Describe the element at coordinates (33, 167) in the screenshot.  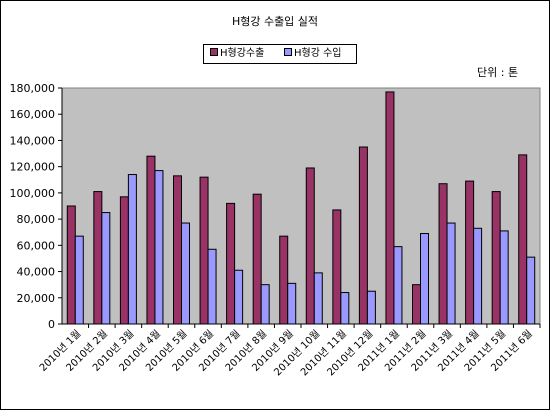
I see `y-tick-label: 120,000` at that location.